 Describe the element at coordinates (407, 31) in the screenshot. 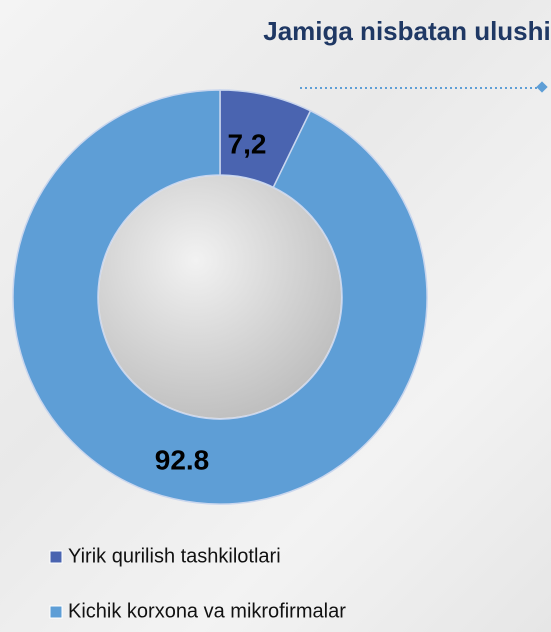

I see `chart-title: Jamiga nisbatan ulushi` at that location.